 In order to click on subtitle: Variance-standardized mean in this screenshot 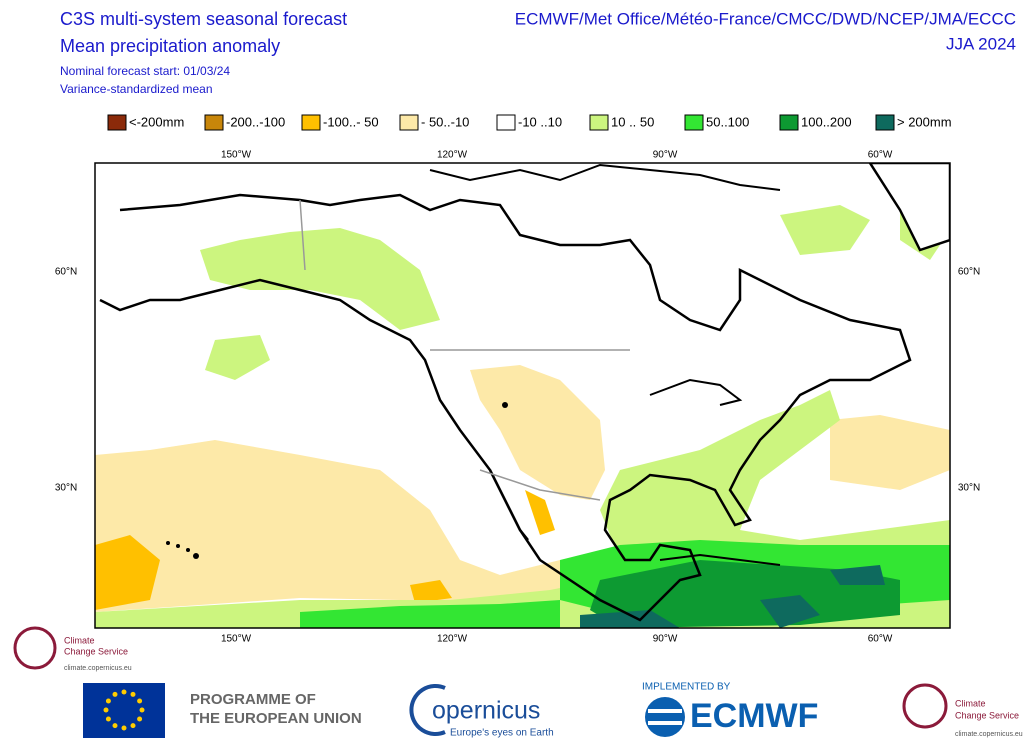, I will do `click(136, 89)`.